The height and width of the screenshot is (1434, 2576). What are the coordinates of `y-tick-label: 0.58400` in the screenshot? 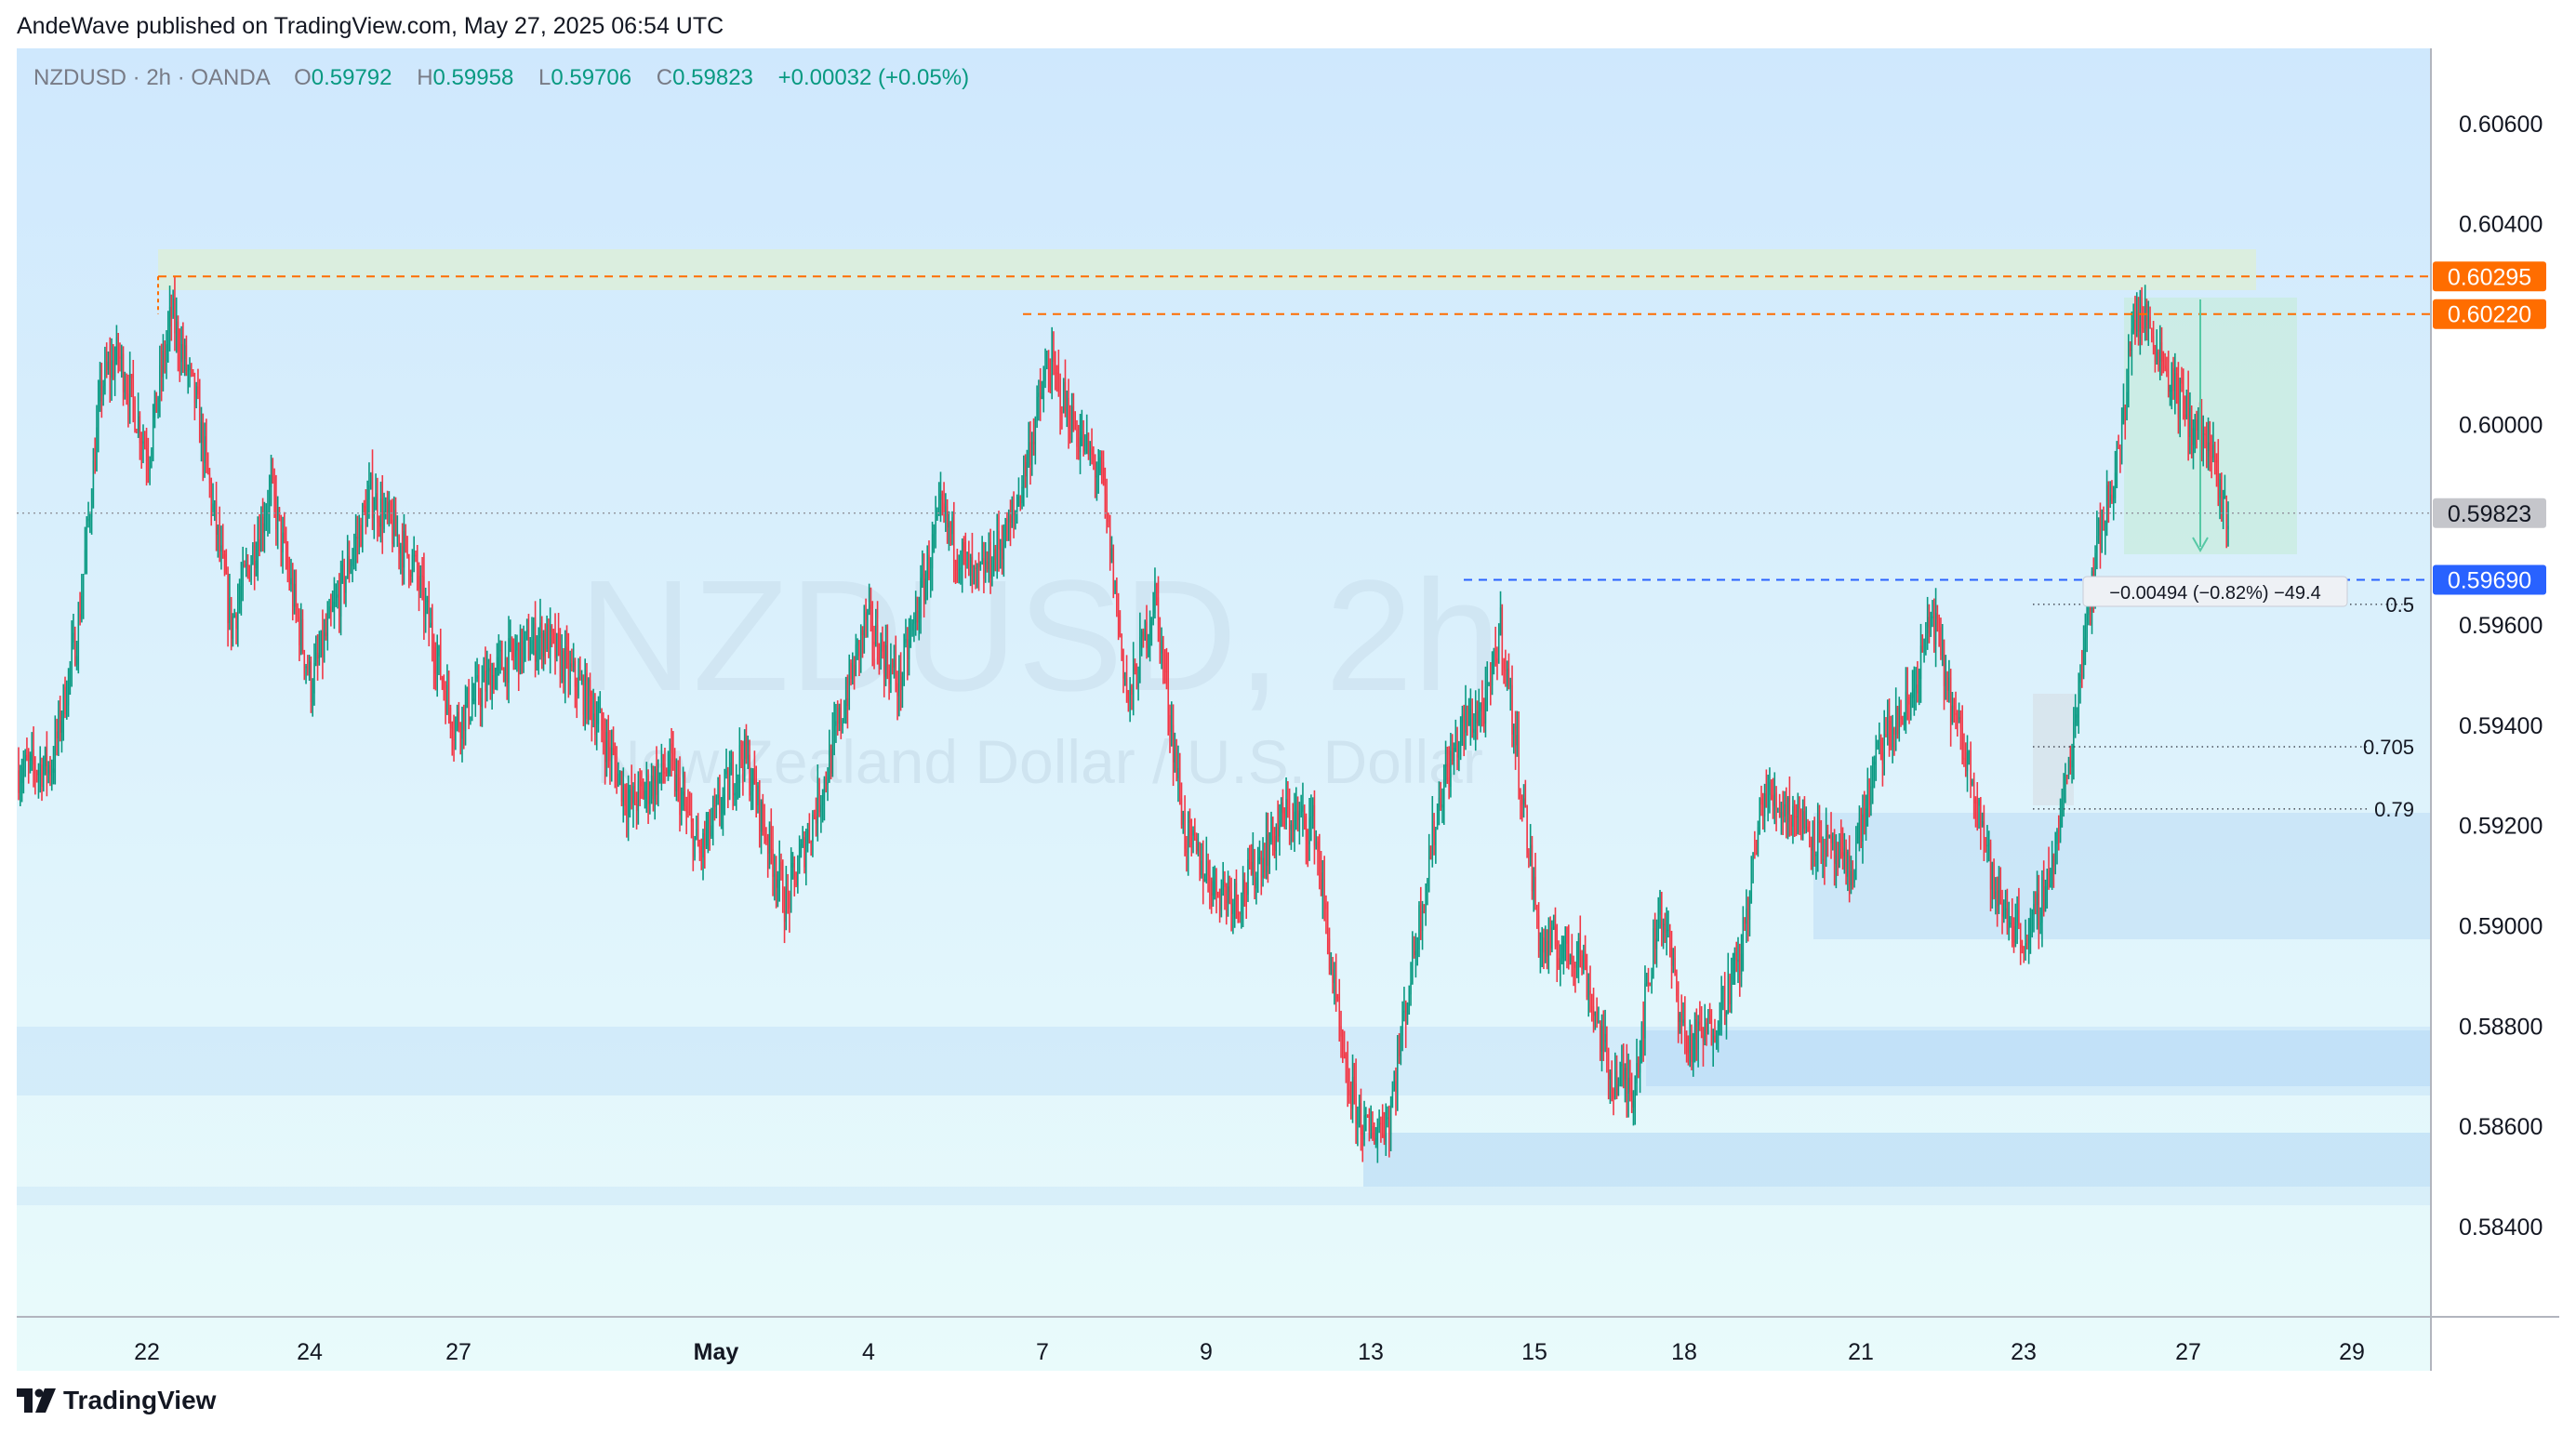 It's located at (2501, 1228).